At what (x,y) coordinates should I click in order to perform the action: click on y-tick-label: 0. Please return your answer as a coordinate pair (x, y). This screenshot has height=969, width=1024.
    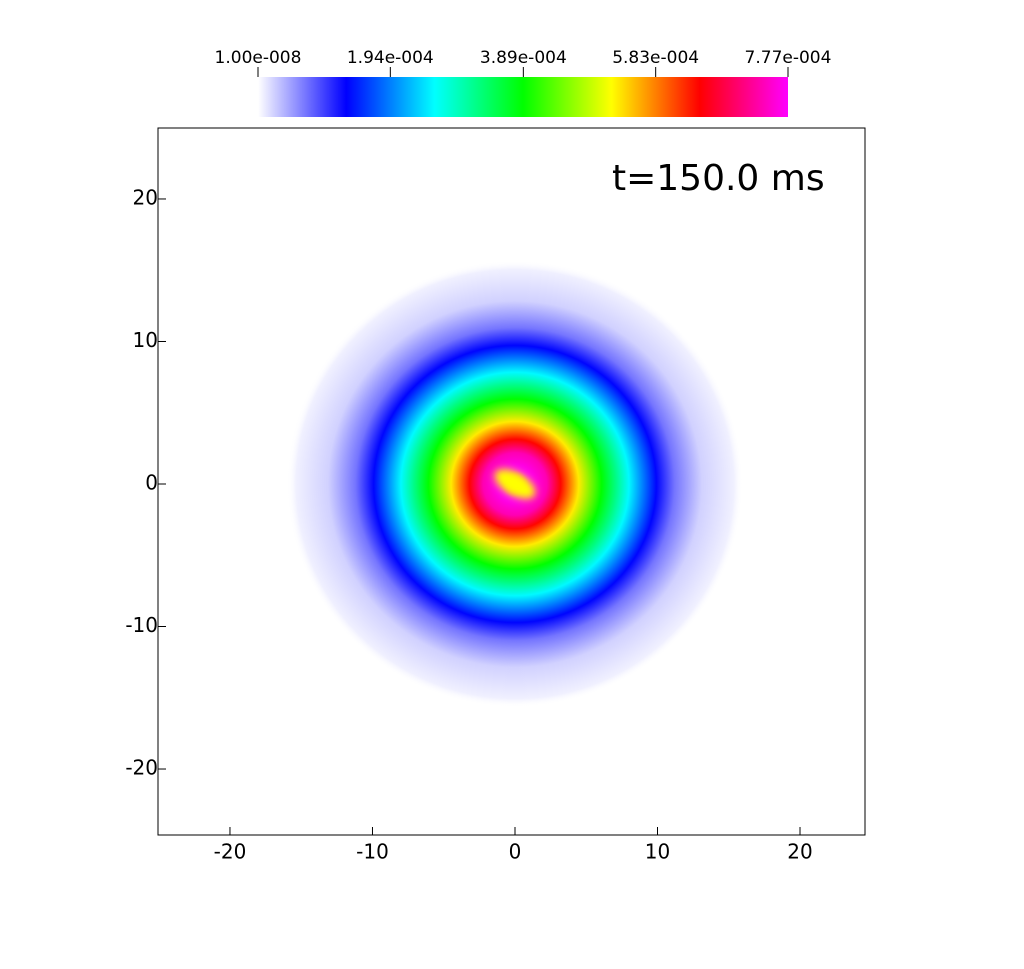
    Looking at the image, I should click on (151, 482).